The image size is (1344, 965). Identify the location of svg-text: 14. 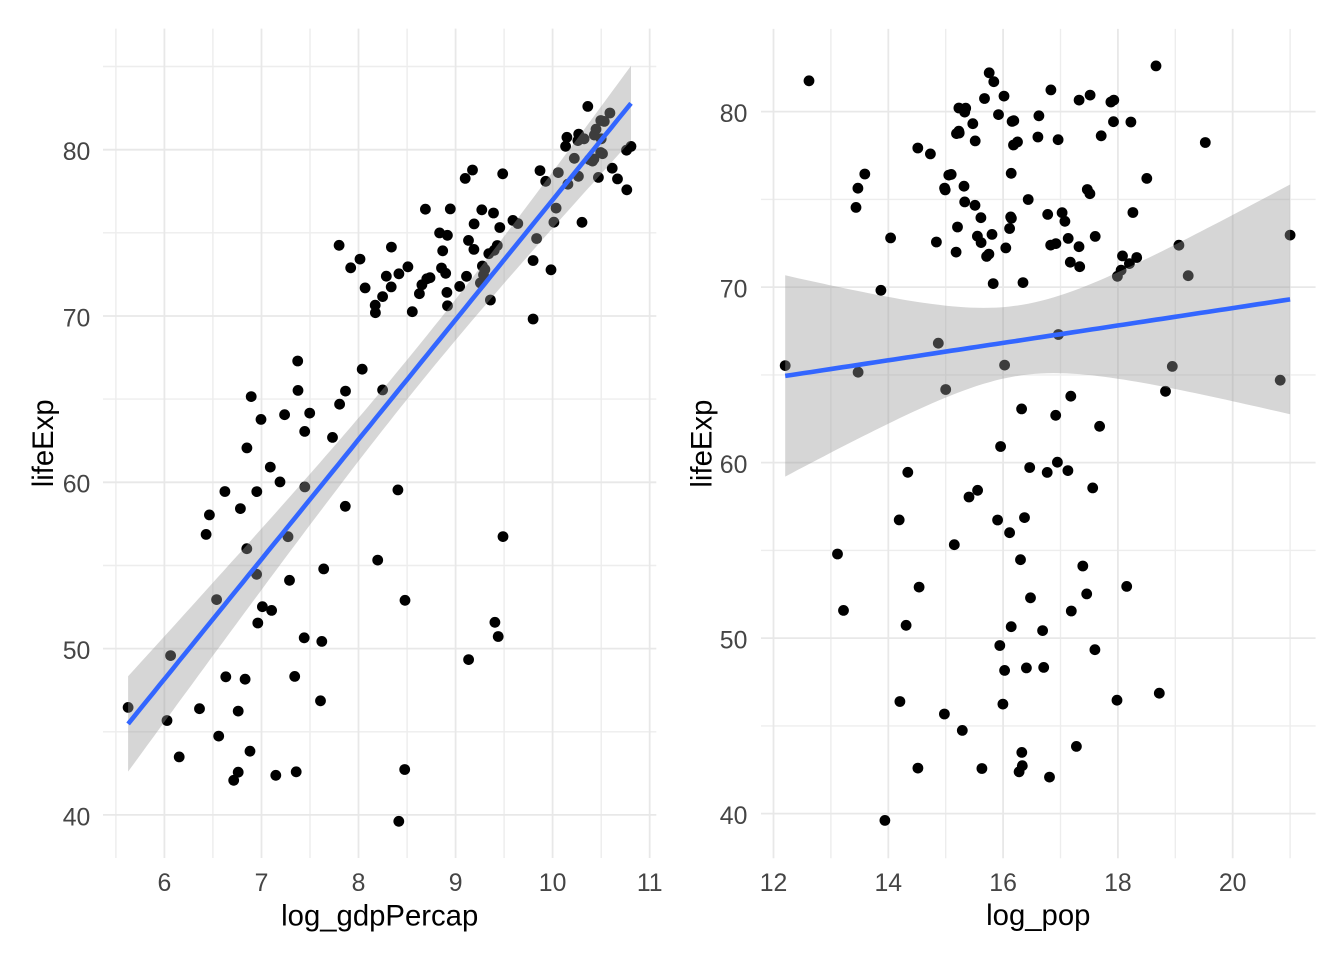
(889, 883).